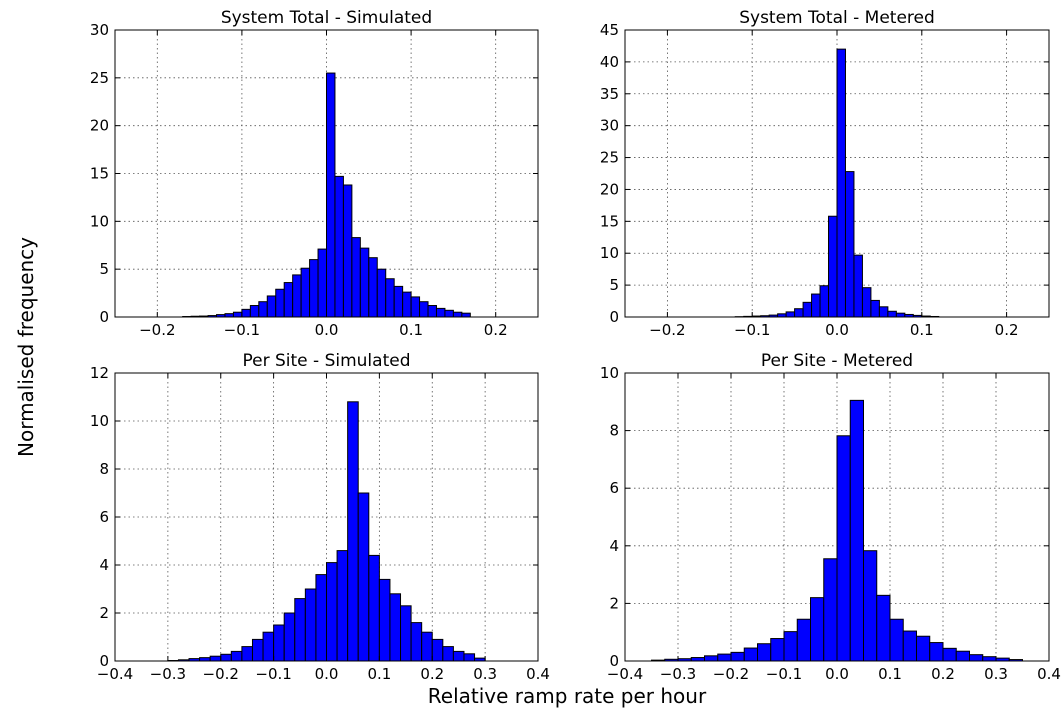  I want to click on y-tick-label: 25, so click(99, 78).